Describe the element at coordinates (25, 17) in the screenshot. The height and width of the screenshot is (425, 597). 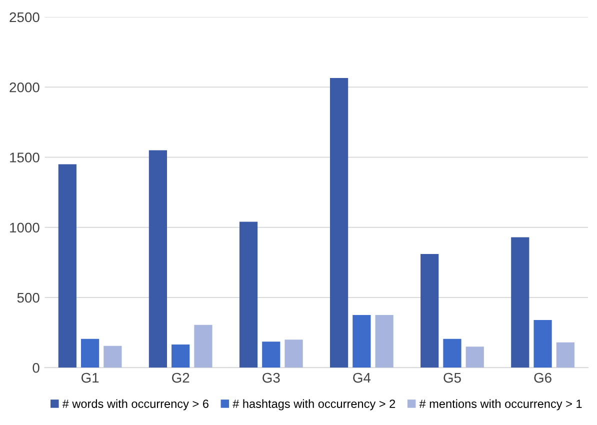
I see `y-tick-label: 2500` at that location.